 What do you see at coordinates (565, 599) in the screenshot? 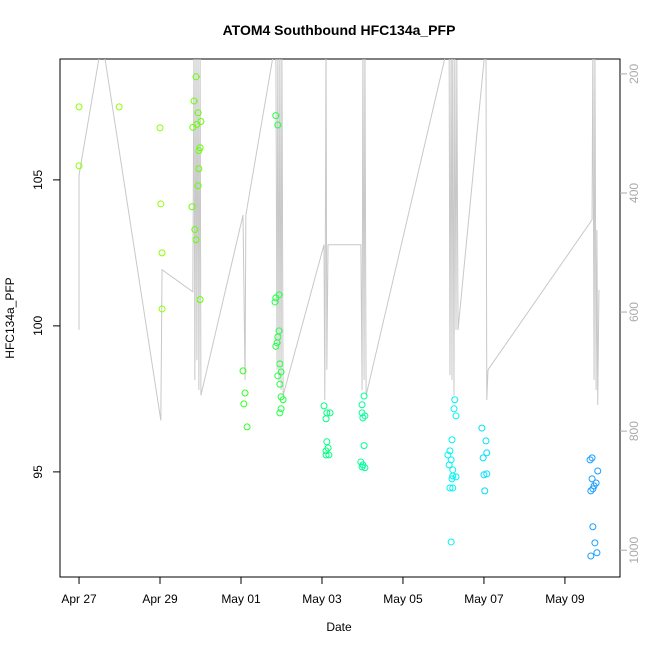
I see `x-tick-label: May 09` at bounding box center [565, 599].